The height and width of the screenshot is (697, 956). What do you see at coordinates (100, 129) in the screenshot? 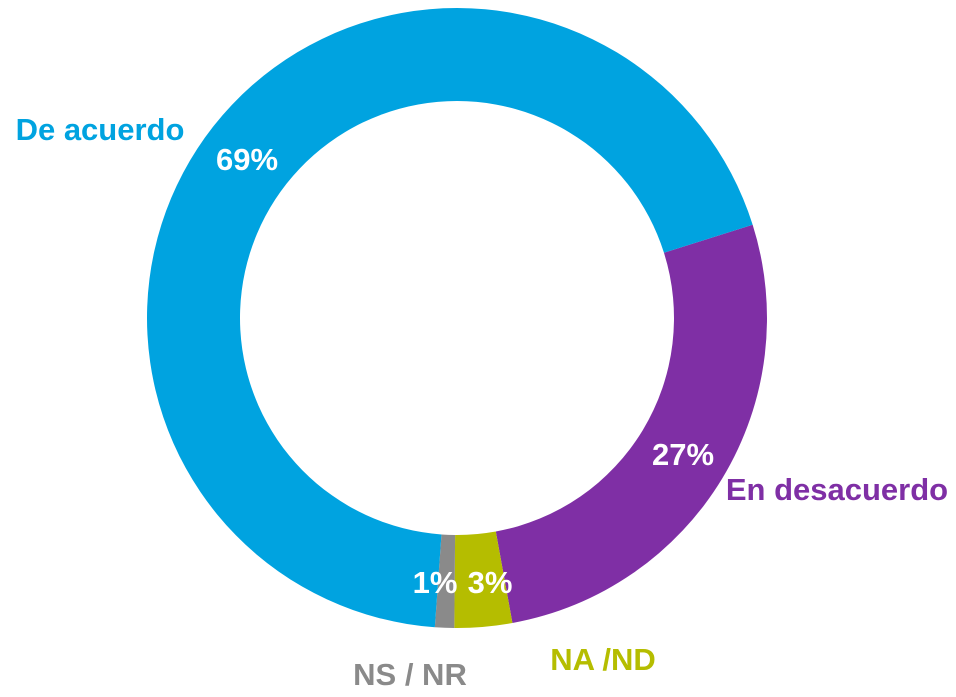
I see `category-label: De acuerdo` at bounding box center [100, 129].